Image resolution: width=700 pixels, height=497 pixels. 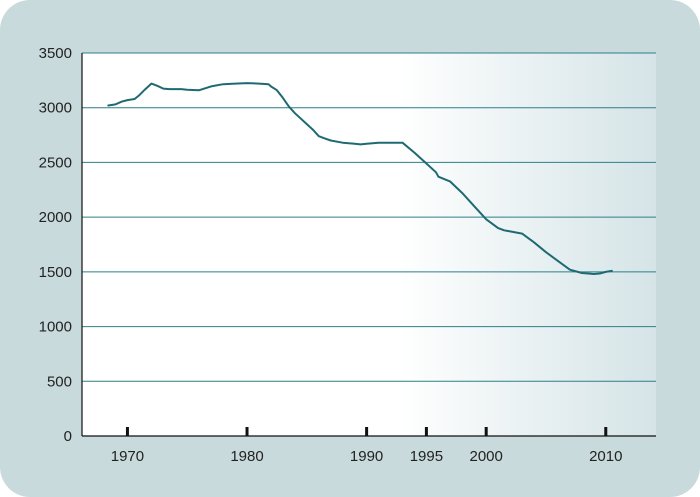 I want to click on x-tick-label: 1990, so click(x=366, y=456).